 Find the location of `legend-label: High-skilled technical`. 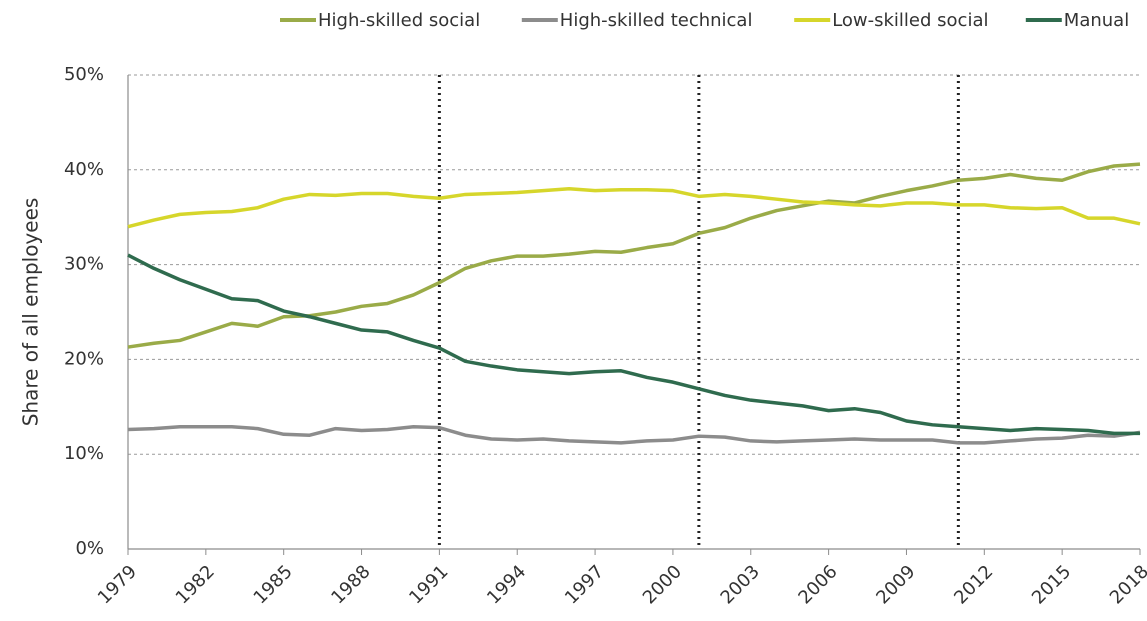

legend-label: High-skilled technical is located at coordinates (656, 20).